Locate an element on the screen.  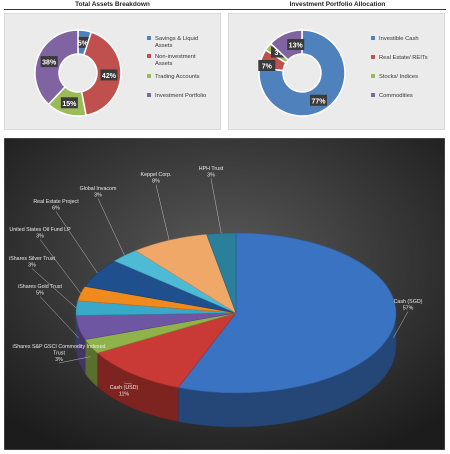
chart2-data-label-investible-cash: 77% is located at coordinates (319, 100).